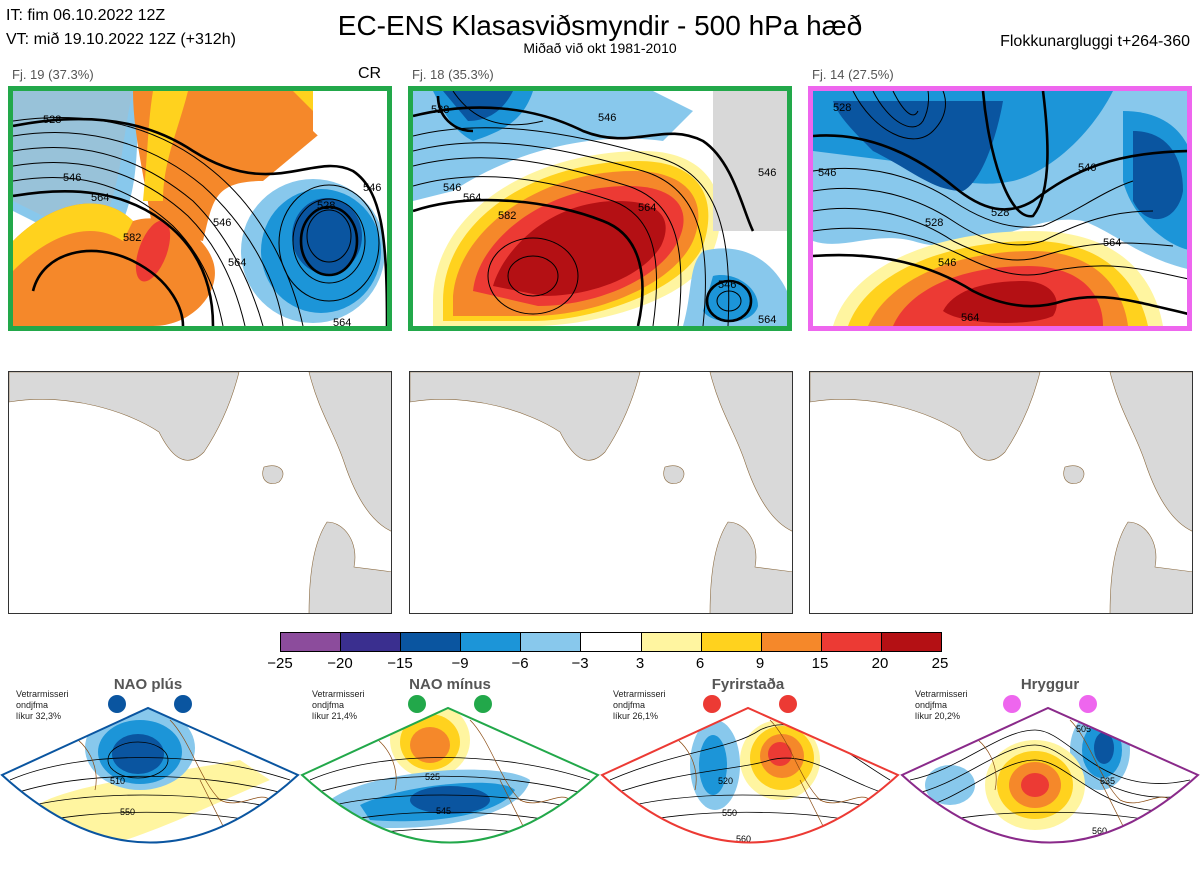  Describe the element at coordinates (127, 812) in the screenshot. I see `regime-1-contour-550: 550` at that location.